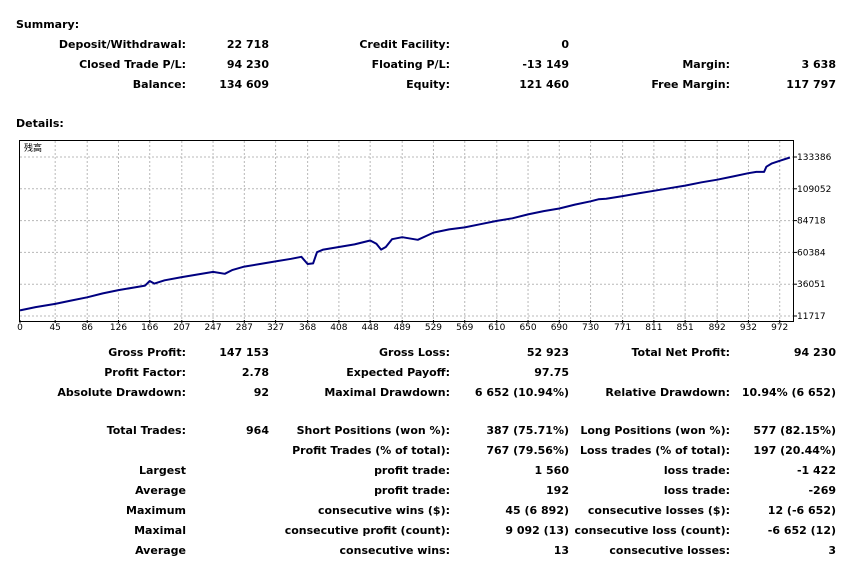 Image resolution: width=857 pixels, height=561 pixels. Describe the element at coordinates (794, 430) in the screenshot. I see `detail-value-r3-c2: 577 (82.15%)` at that location.